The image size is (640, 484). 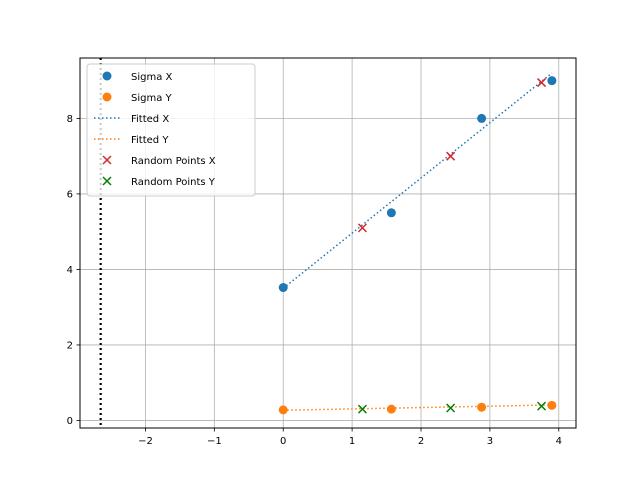 I want to click on legend-label: Fitted X, so click(x=150, y=119).